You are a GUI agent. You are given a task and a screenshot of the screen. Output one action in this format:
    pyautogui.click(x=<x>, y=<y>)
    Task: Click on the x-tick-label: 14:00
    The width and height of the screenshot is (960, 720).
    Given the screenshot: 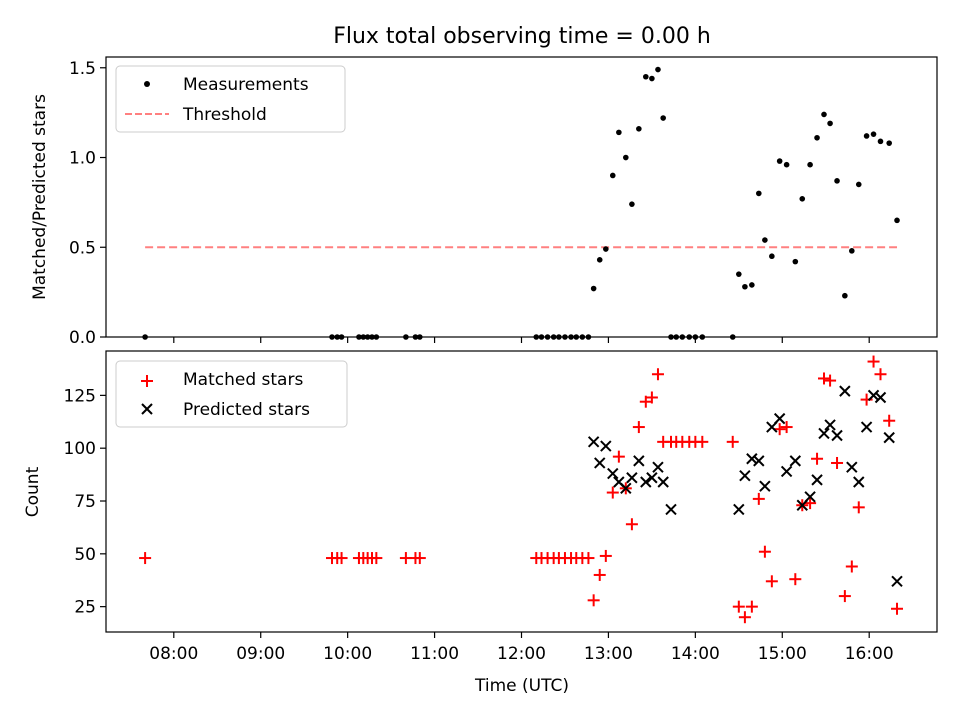 What is the action you would take?
    pyautogui.click(x=695, y=654)
    